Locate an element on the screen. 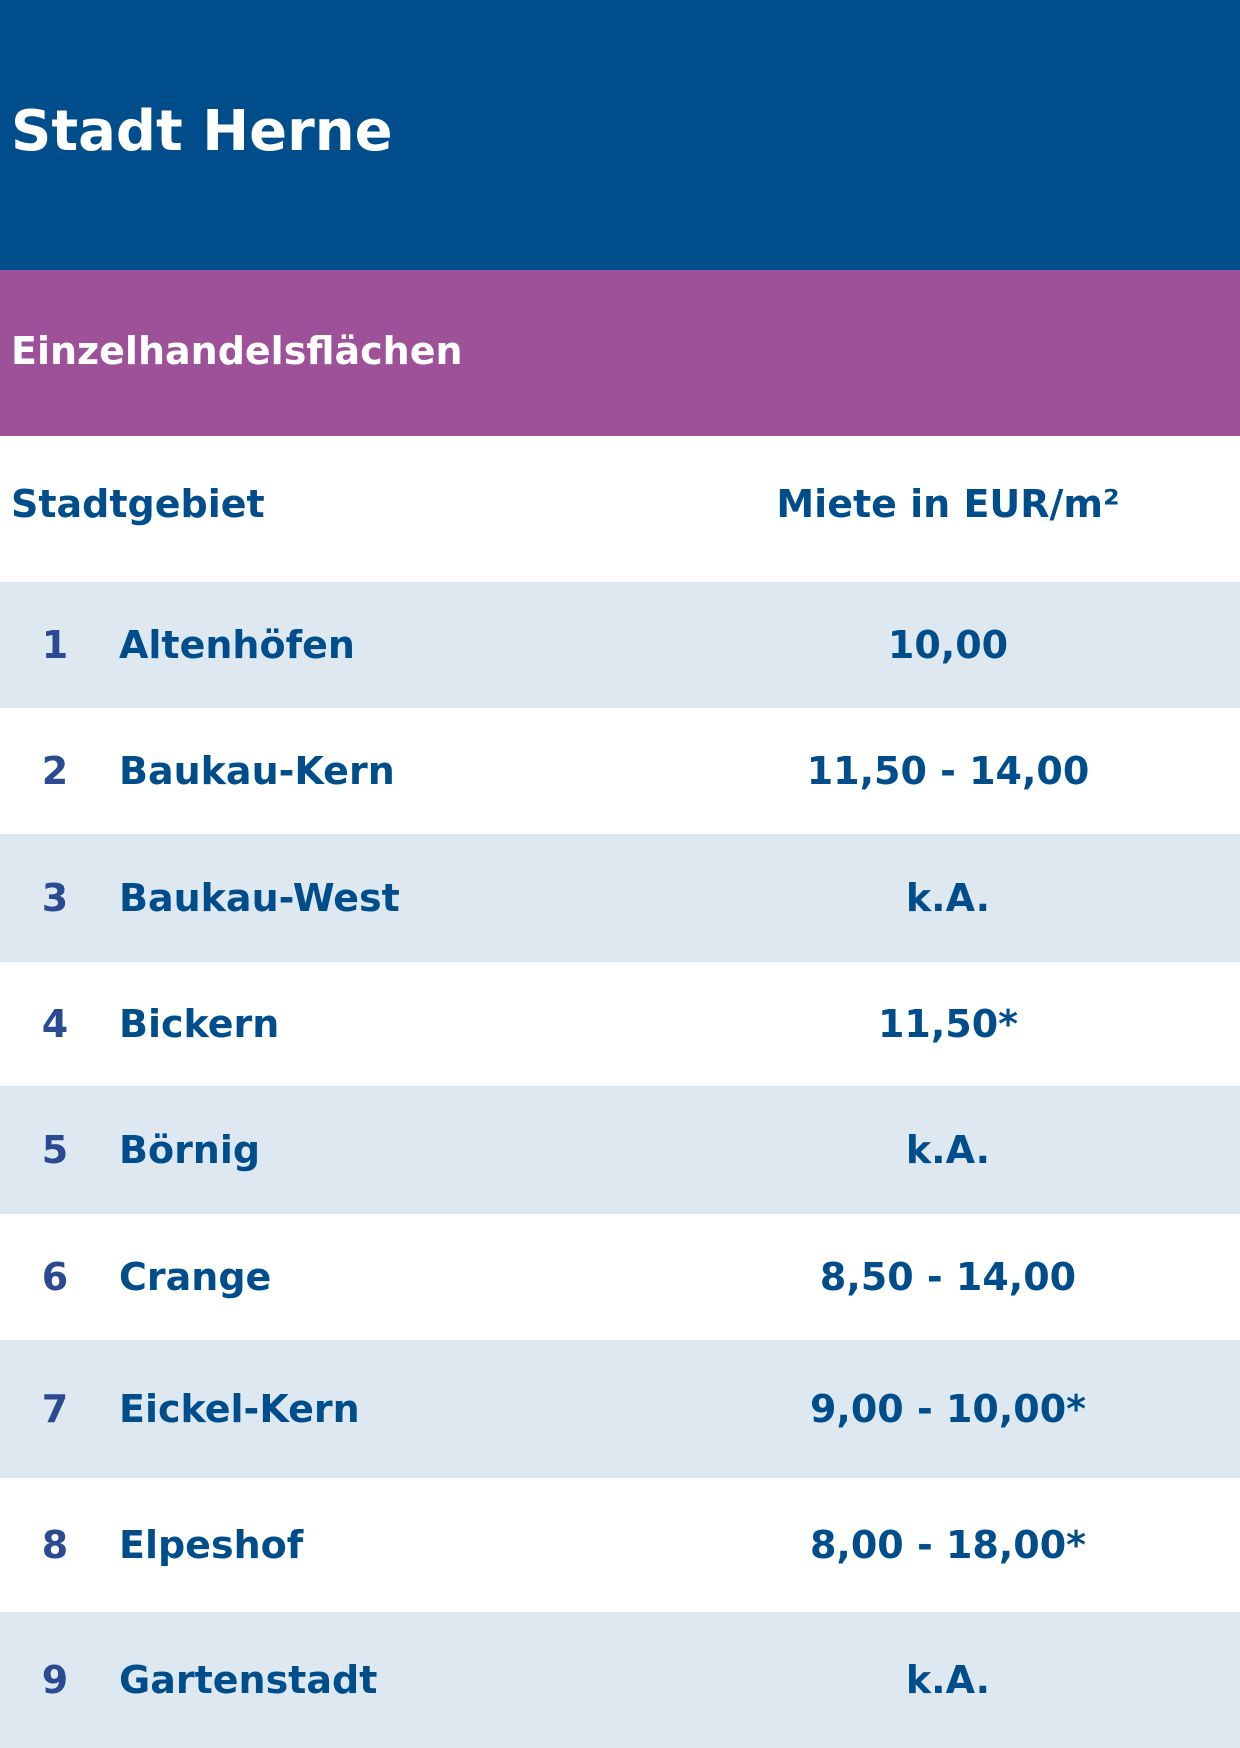 The height and width of the screenshot is (1748, 1240). section-band is located at coordinates (620, 353).